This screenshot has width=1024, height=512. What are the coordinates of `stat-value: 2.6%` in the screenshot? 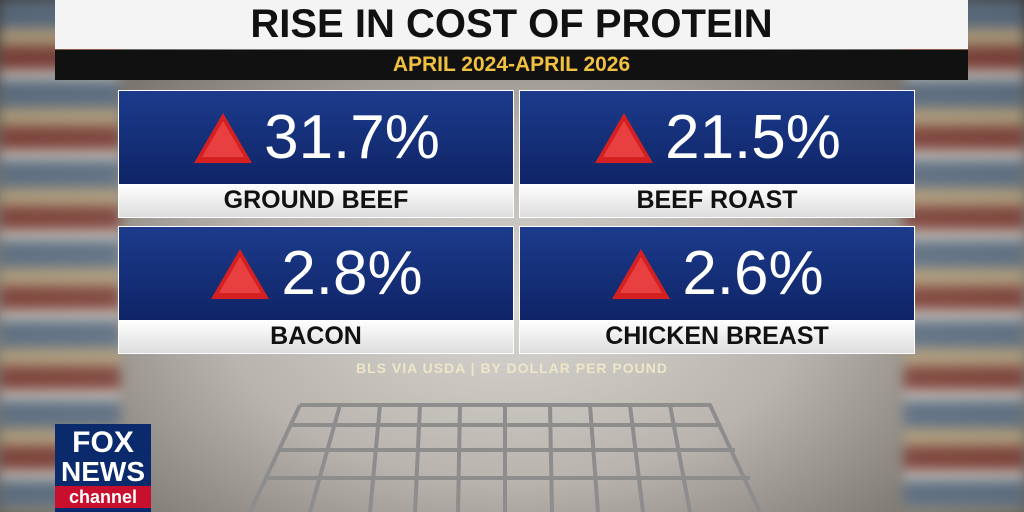 It's located at (753, 273).